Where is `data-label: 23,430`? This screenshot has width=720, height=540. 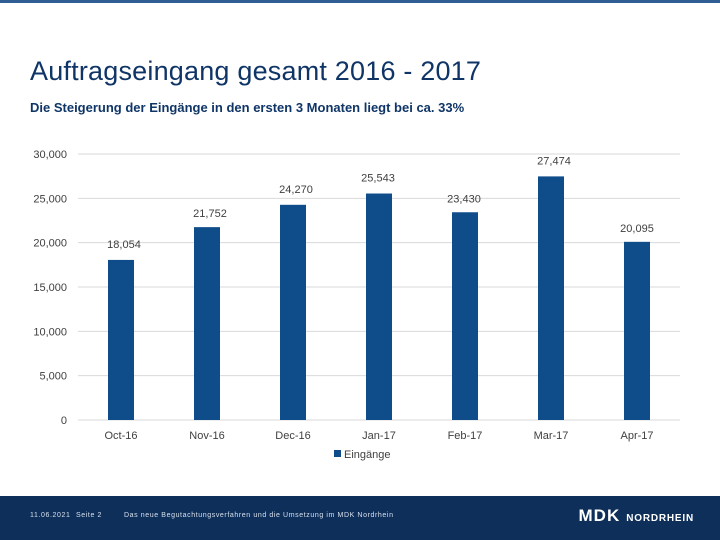
data-label: 23,430 is located at coordinates (464, 199).